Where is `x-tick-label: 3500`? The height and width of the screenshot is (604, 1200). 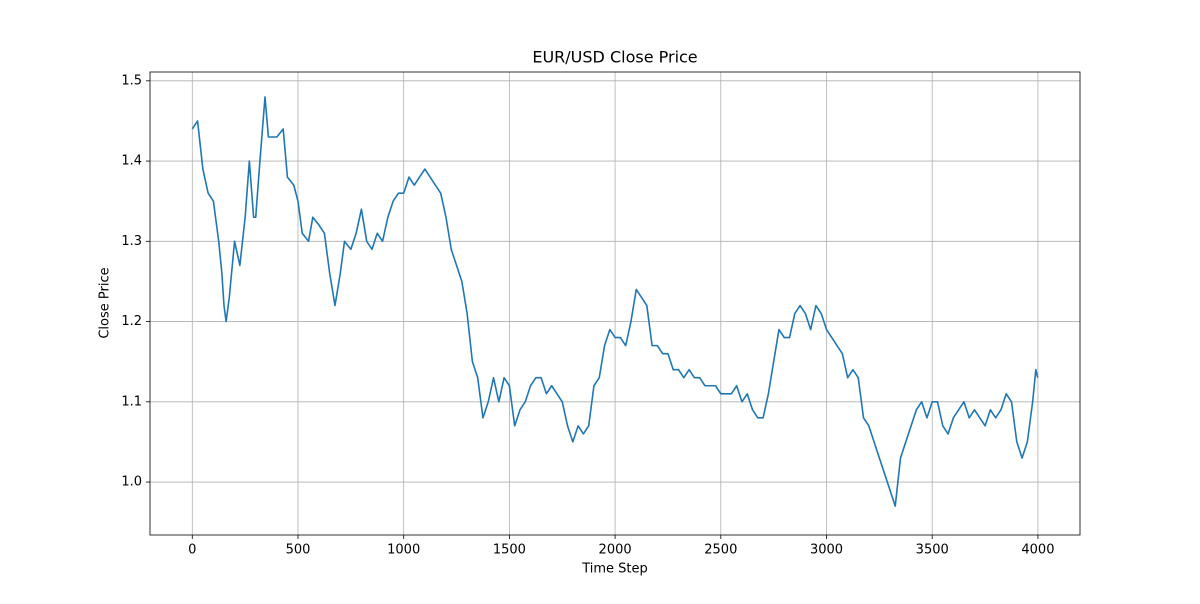
x-tick-label: 3500 is located at coordinates (932, 550).